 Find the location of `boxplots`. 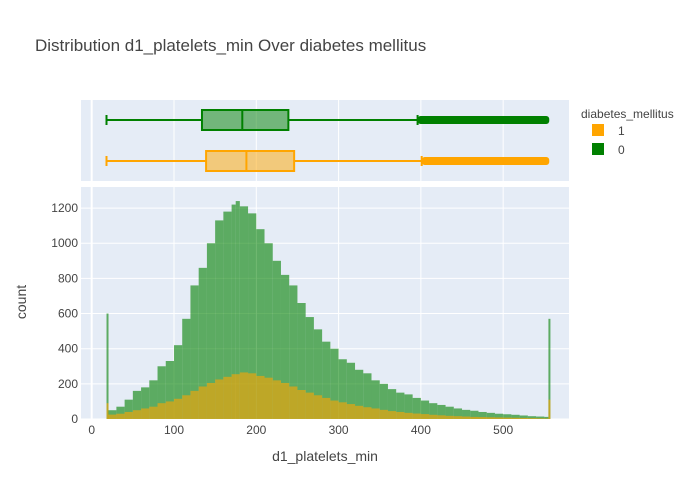

boxplots is located at coordinates (327, 140).